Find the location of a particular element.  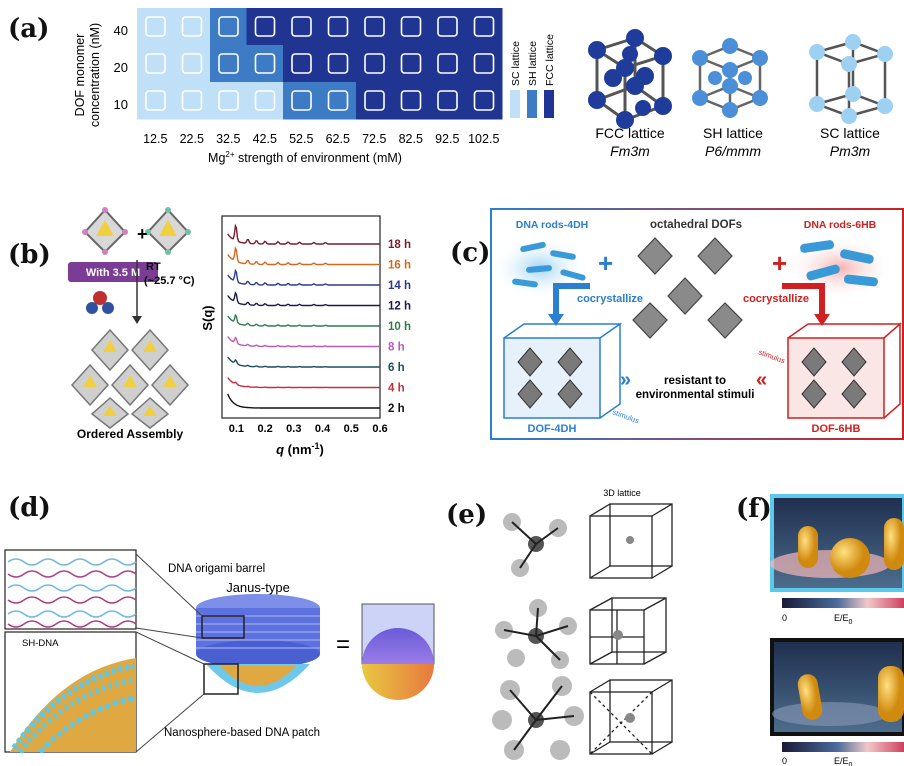

resistant-line1: resistant to is located at coordinates (695, 381).